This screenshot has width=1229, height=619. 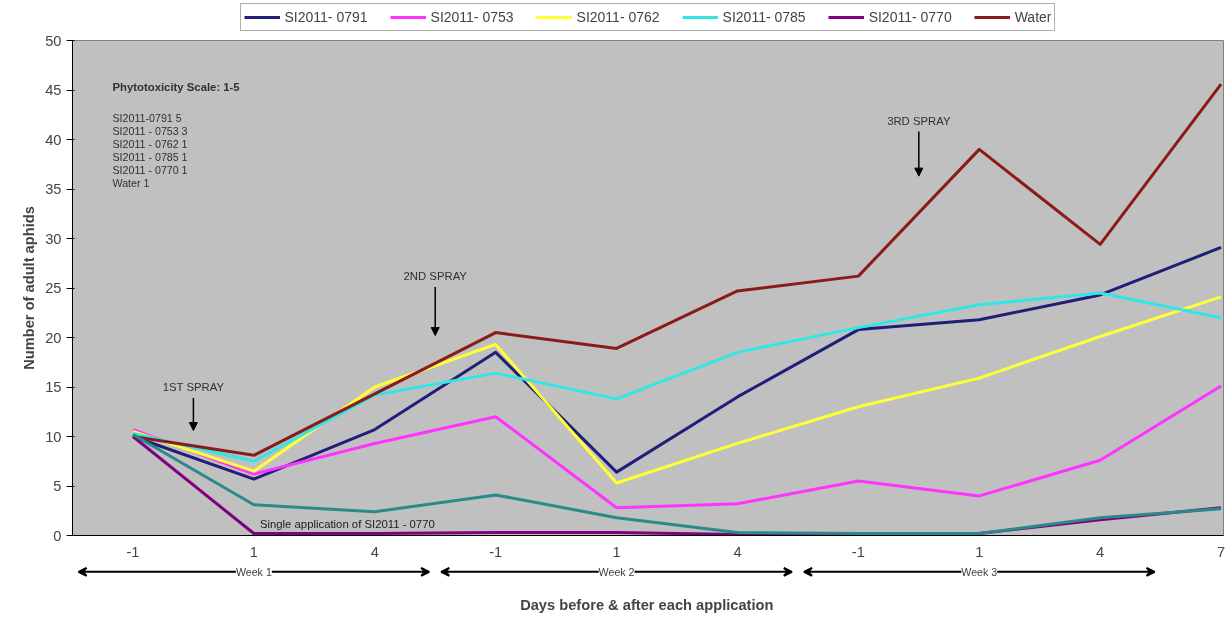 What do you see at coordinates (472, 17) in the screenshot?
I see `legend-label: SI2011- 0753` at bounding box center [472, 17].